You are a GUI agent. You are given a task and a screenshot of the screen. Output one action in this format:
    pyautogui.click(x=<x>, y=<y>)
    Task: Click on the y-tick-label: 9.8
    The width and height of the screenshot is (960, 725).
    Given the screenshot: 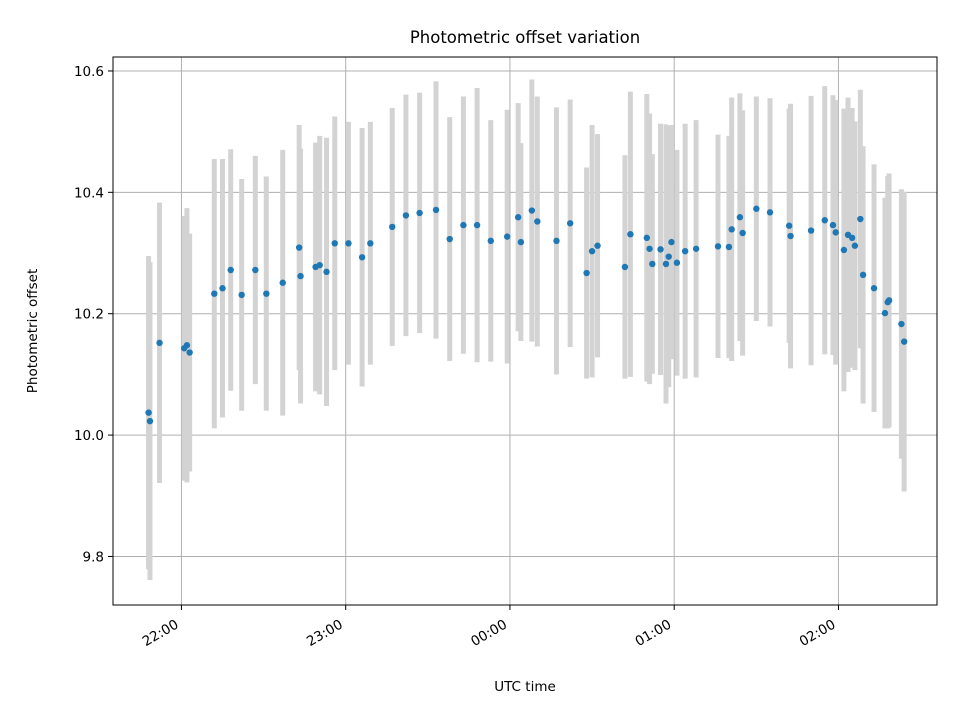 What is the action you would take?
    pyautogui.click(x=93, y=557)
    